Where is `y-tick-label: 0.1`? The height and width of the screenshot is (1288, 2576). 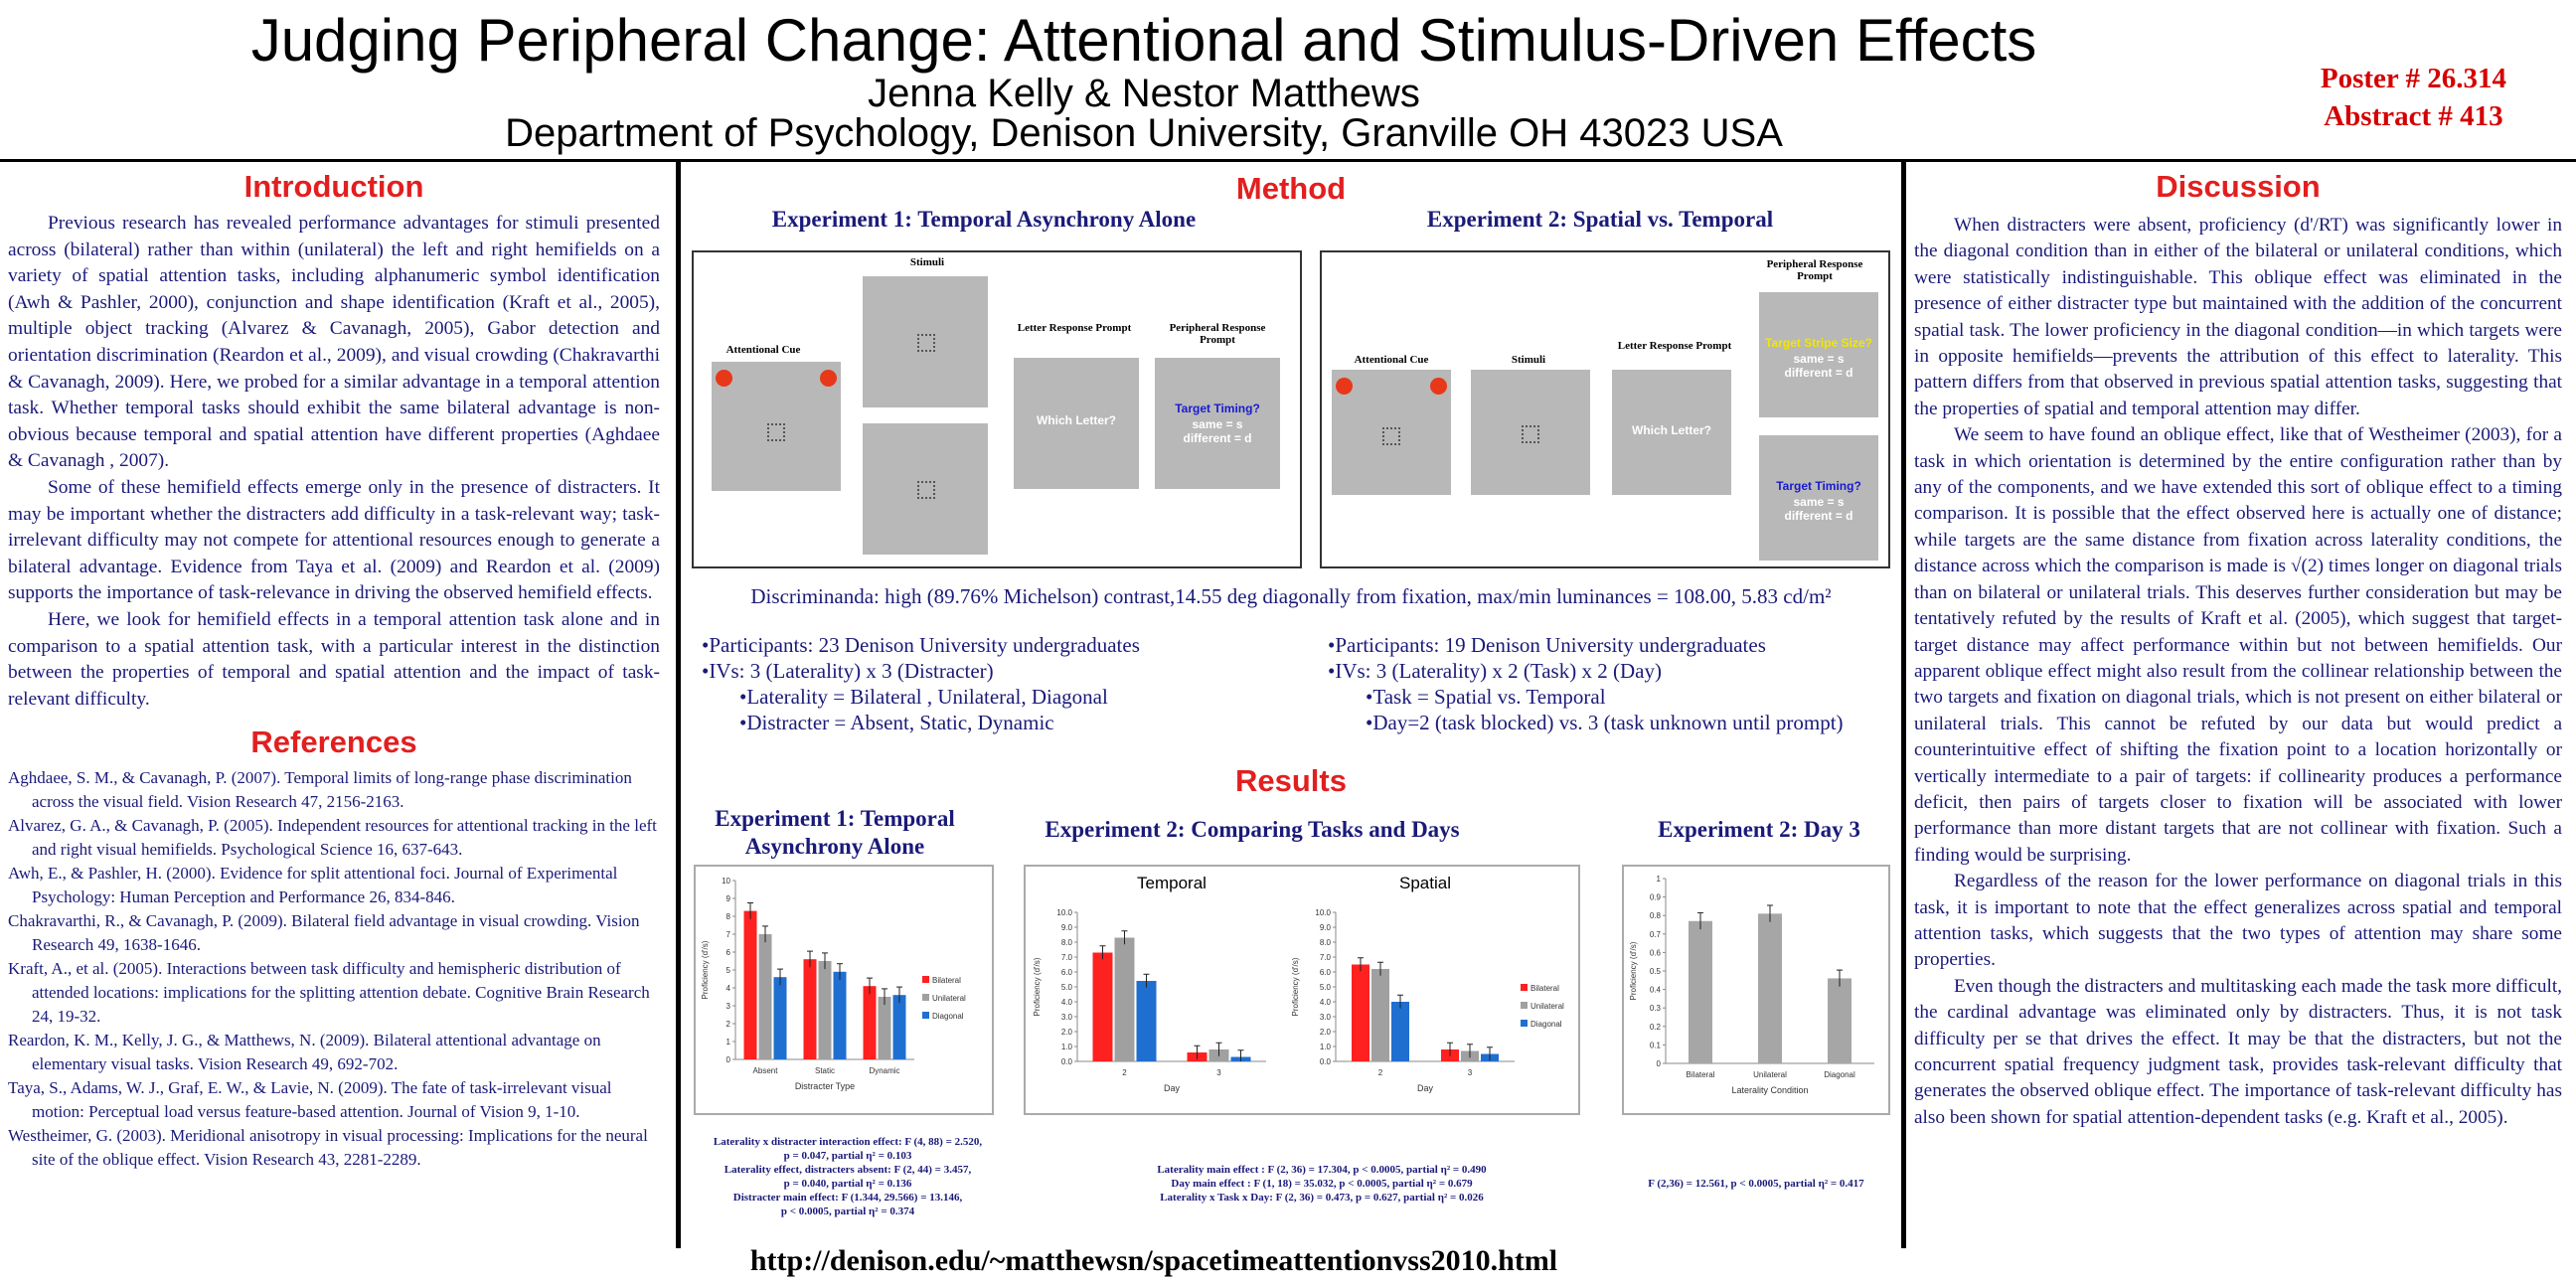 y-tick-label: 0.1 is located at coordinates (1656, 1045).